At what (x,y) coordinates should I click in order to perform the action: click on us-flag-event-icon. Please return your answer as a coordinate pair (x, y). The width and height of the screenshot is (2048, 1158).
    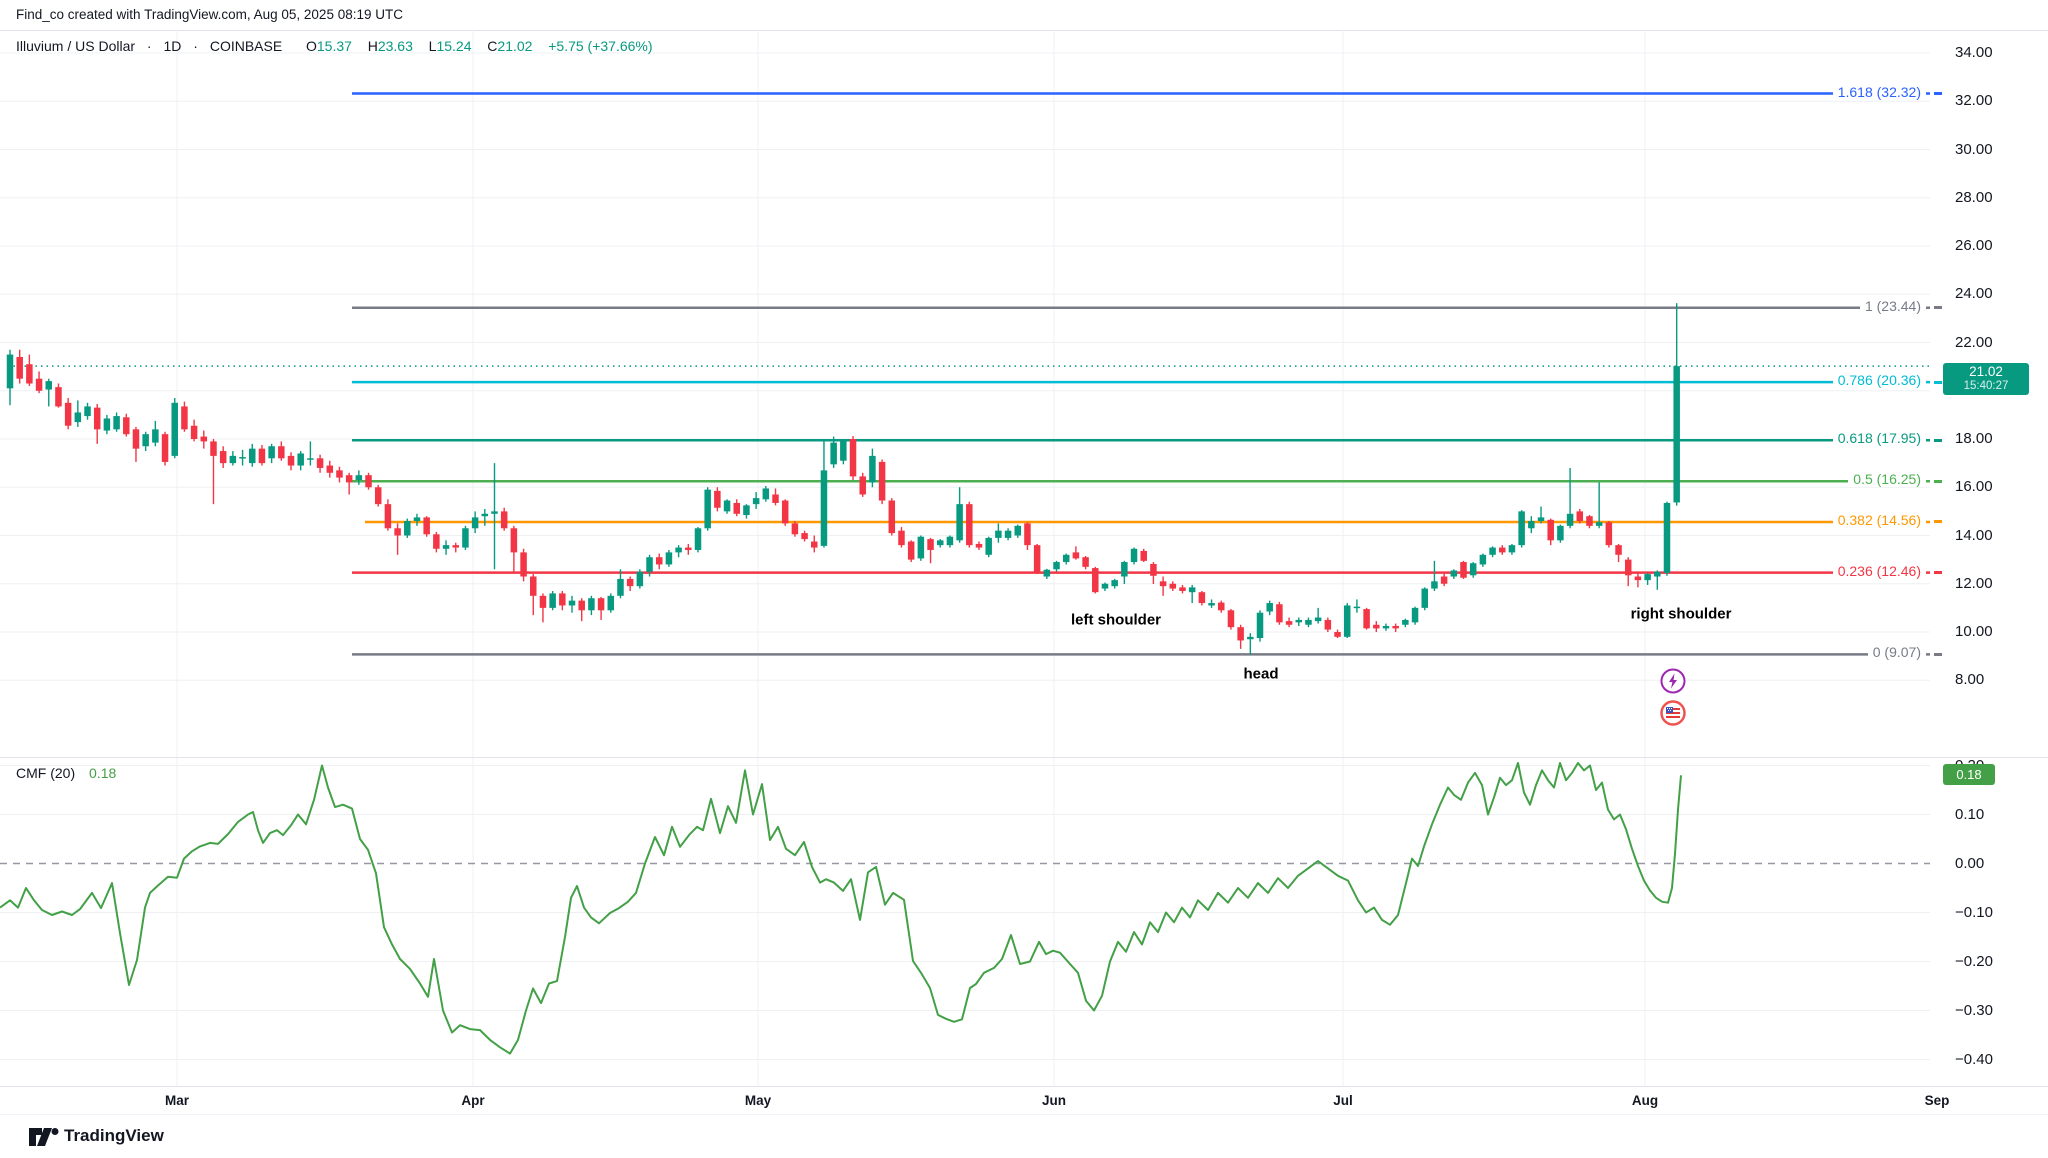
    Looking at the image, I should click on (1673, 715).